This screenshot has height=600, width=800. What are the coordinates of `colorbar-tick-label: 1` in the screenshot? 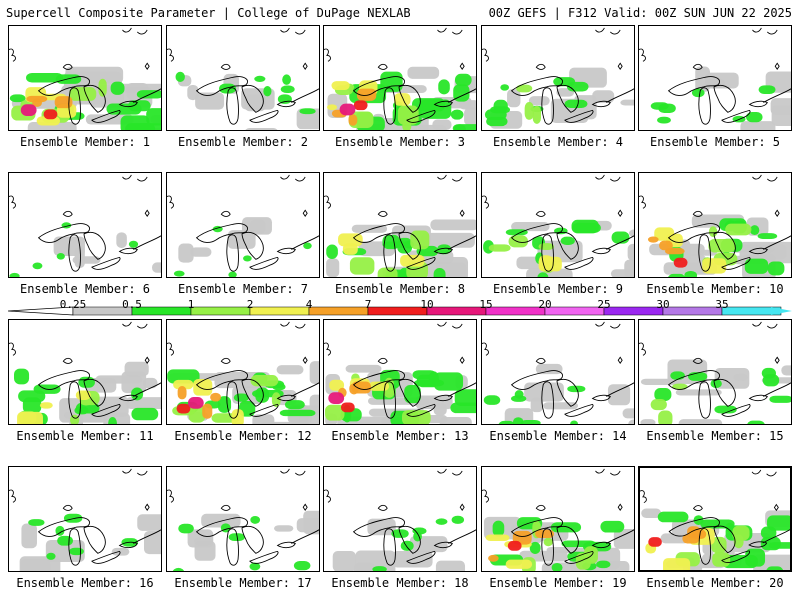 It's located at (191, 304).